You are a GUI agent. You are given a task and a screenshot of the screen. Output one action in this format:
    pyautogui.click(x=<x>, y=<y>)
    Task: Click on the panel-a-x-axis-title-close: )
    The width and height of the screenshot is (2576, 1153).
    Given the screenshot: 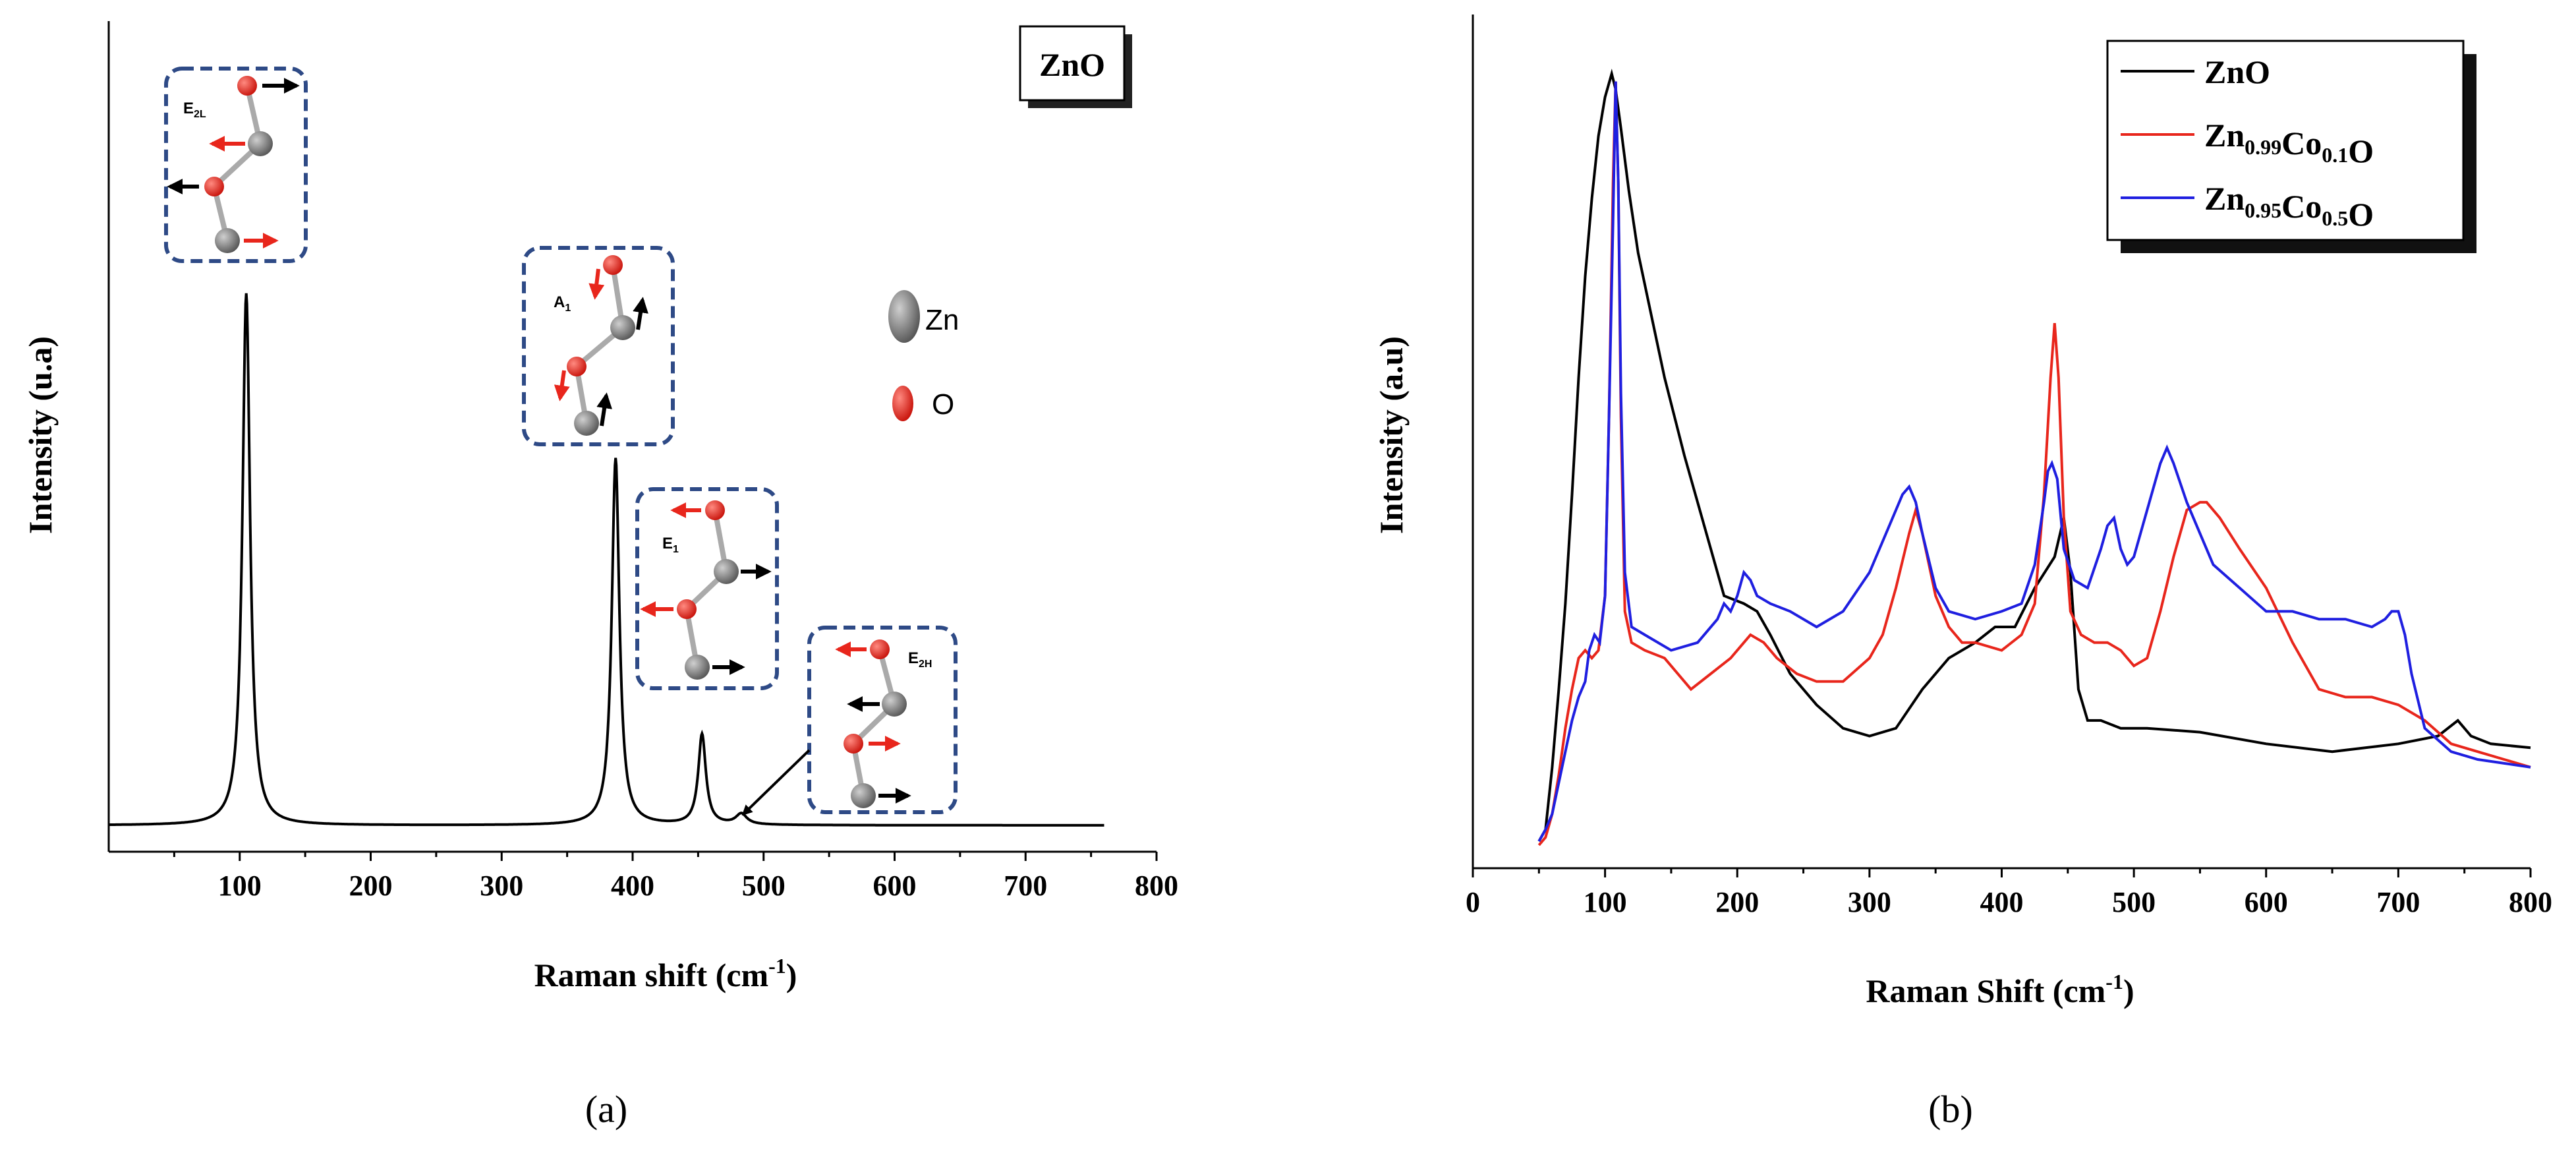 What is the action you would take?
    pyautogui.click(x=791, y=975)
    